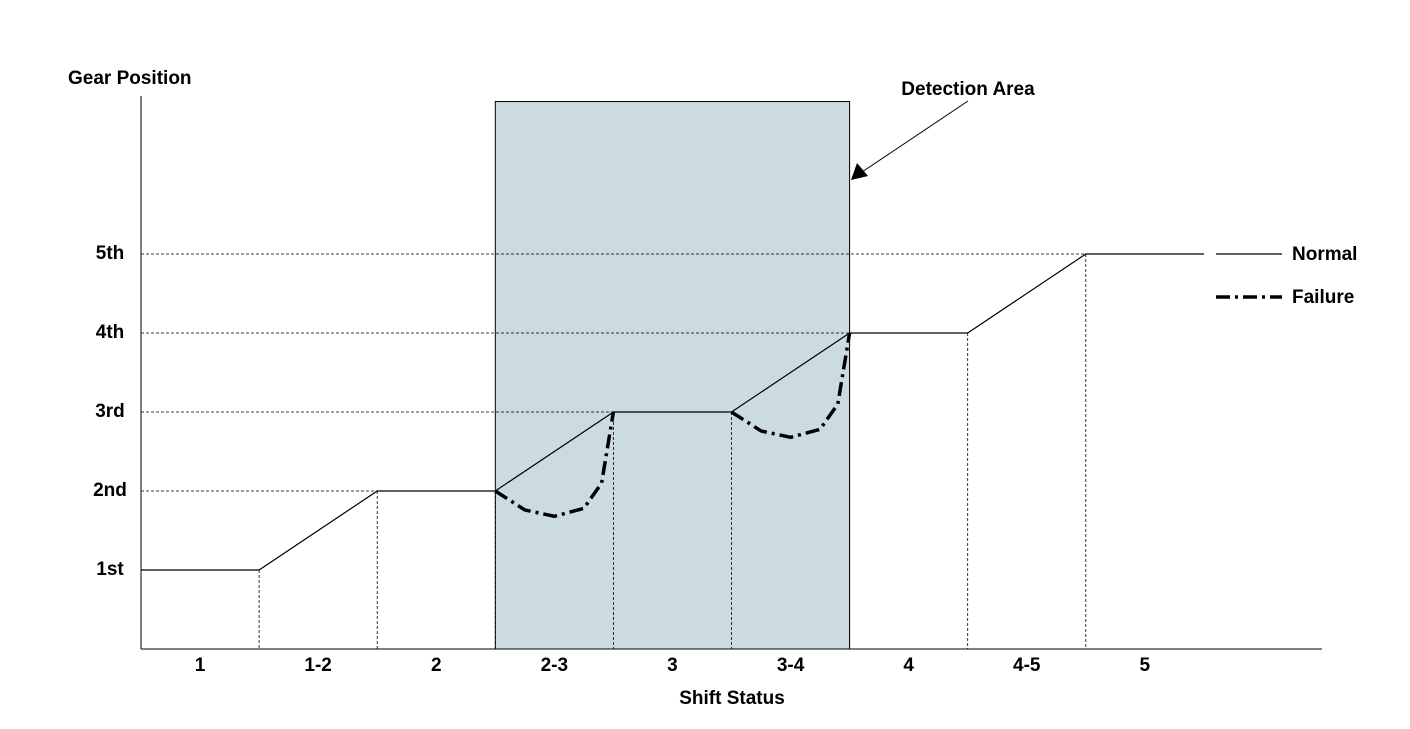 This screenshot has width=1410, height=729. I want to click on y-axis-title: Gear Position, so click(130, 78).